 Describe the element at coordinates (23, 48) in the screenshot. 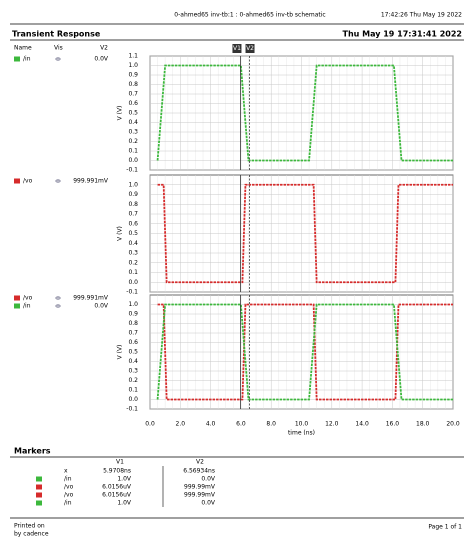

I see `col-name: Name` at that location.